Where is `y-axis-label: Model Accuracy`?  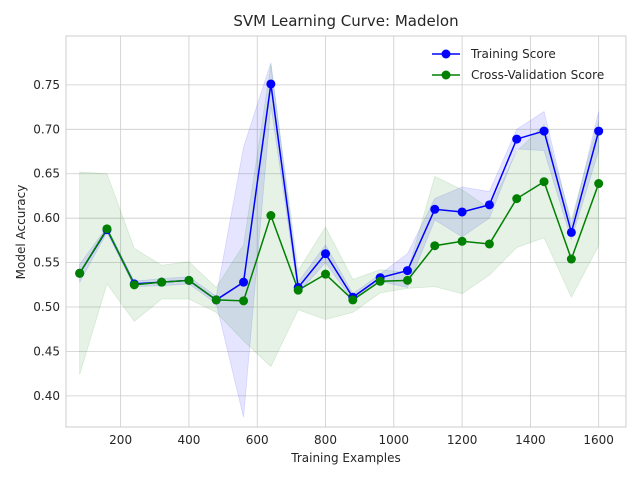 y-axis-label: Model Accuracy is located at coordinates (21, 232).